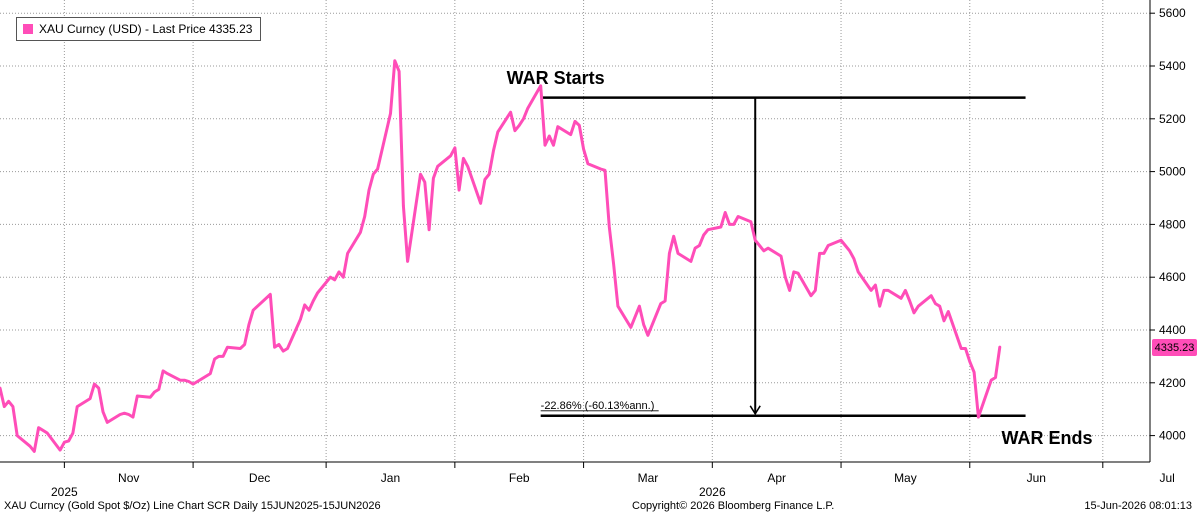 The height and width of the screenshot is (515, 1200). Describe the element at coordinates (648, 478) in the screenshot. I see `x-tick-label: Mar` at that location.